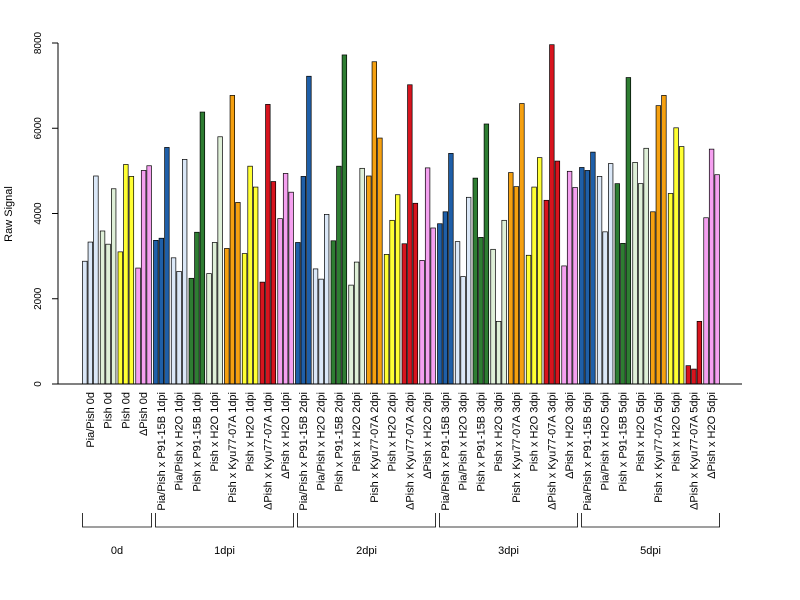  I want to click on category-label: Pish x Kyu77-07A 1dpi, so click(233, 447).